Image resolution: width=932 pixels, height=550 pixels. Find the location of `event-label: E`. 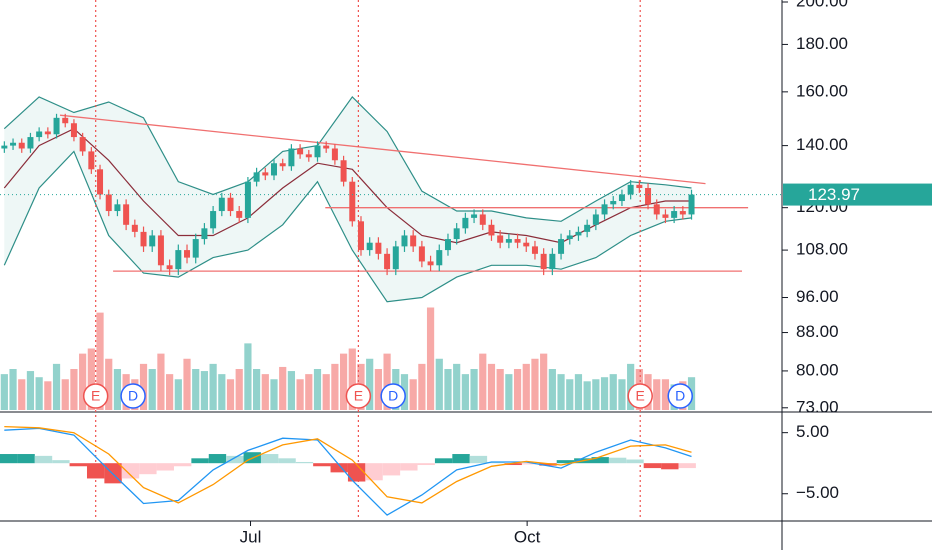

event-label: E is located at coordinates (358, 396).